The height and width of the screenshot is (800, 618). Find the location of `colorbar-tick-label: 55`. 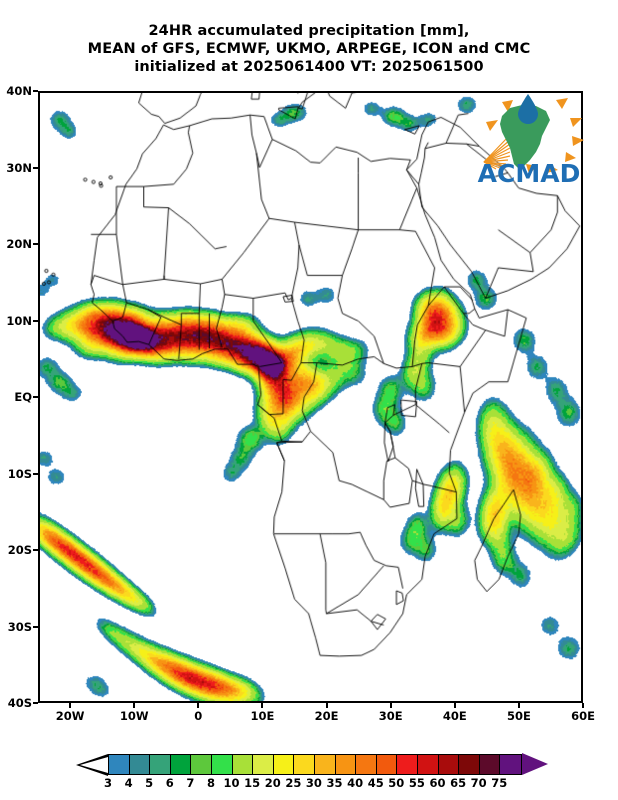

colorbar-tick-label: 55 is located at coordinates (416, 783).